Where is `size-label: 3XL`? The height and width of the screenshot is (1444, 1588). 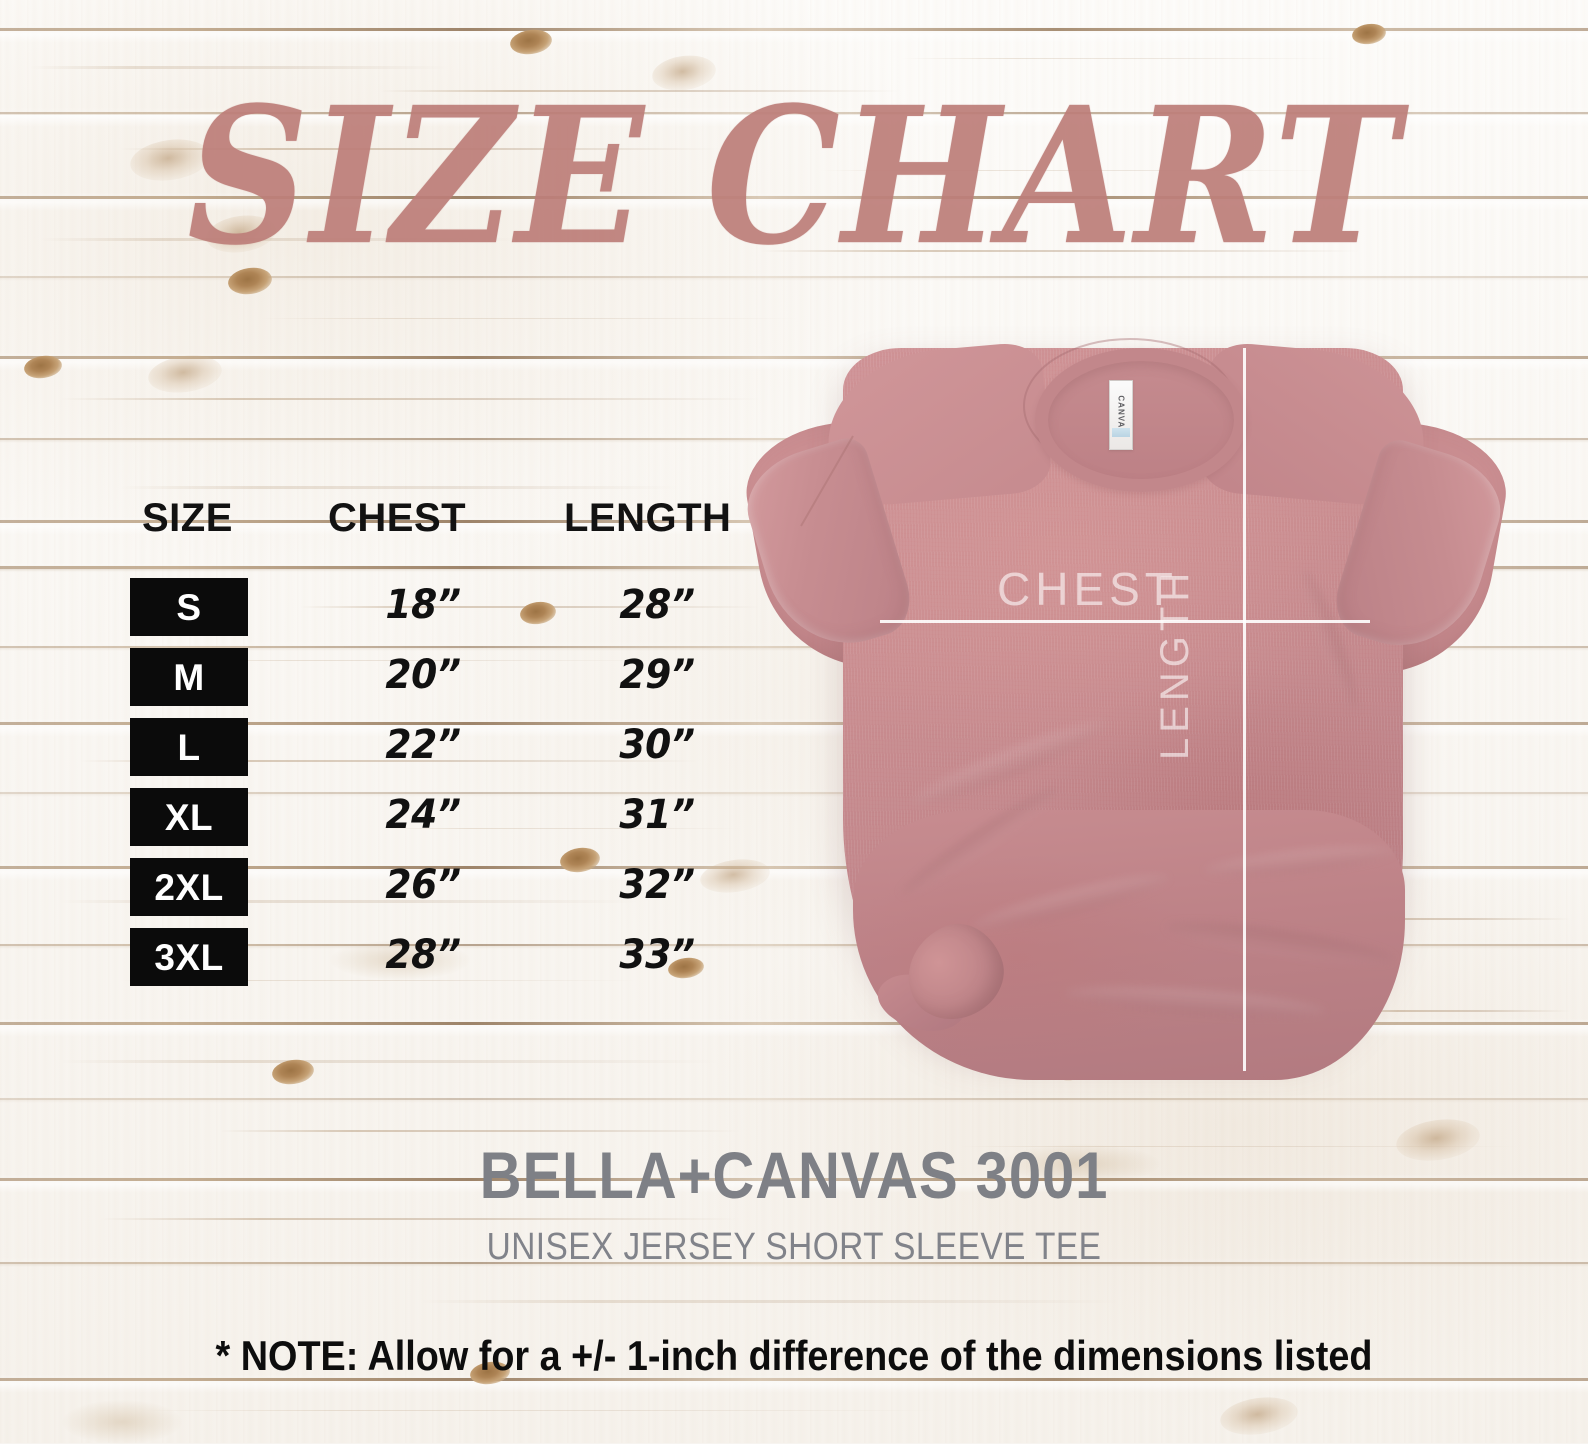
size-label: 3XL is located at coordinates (189, 957).